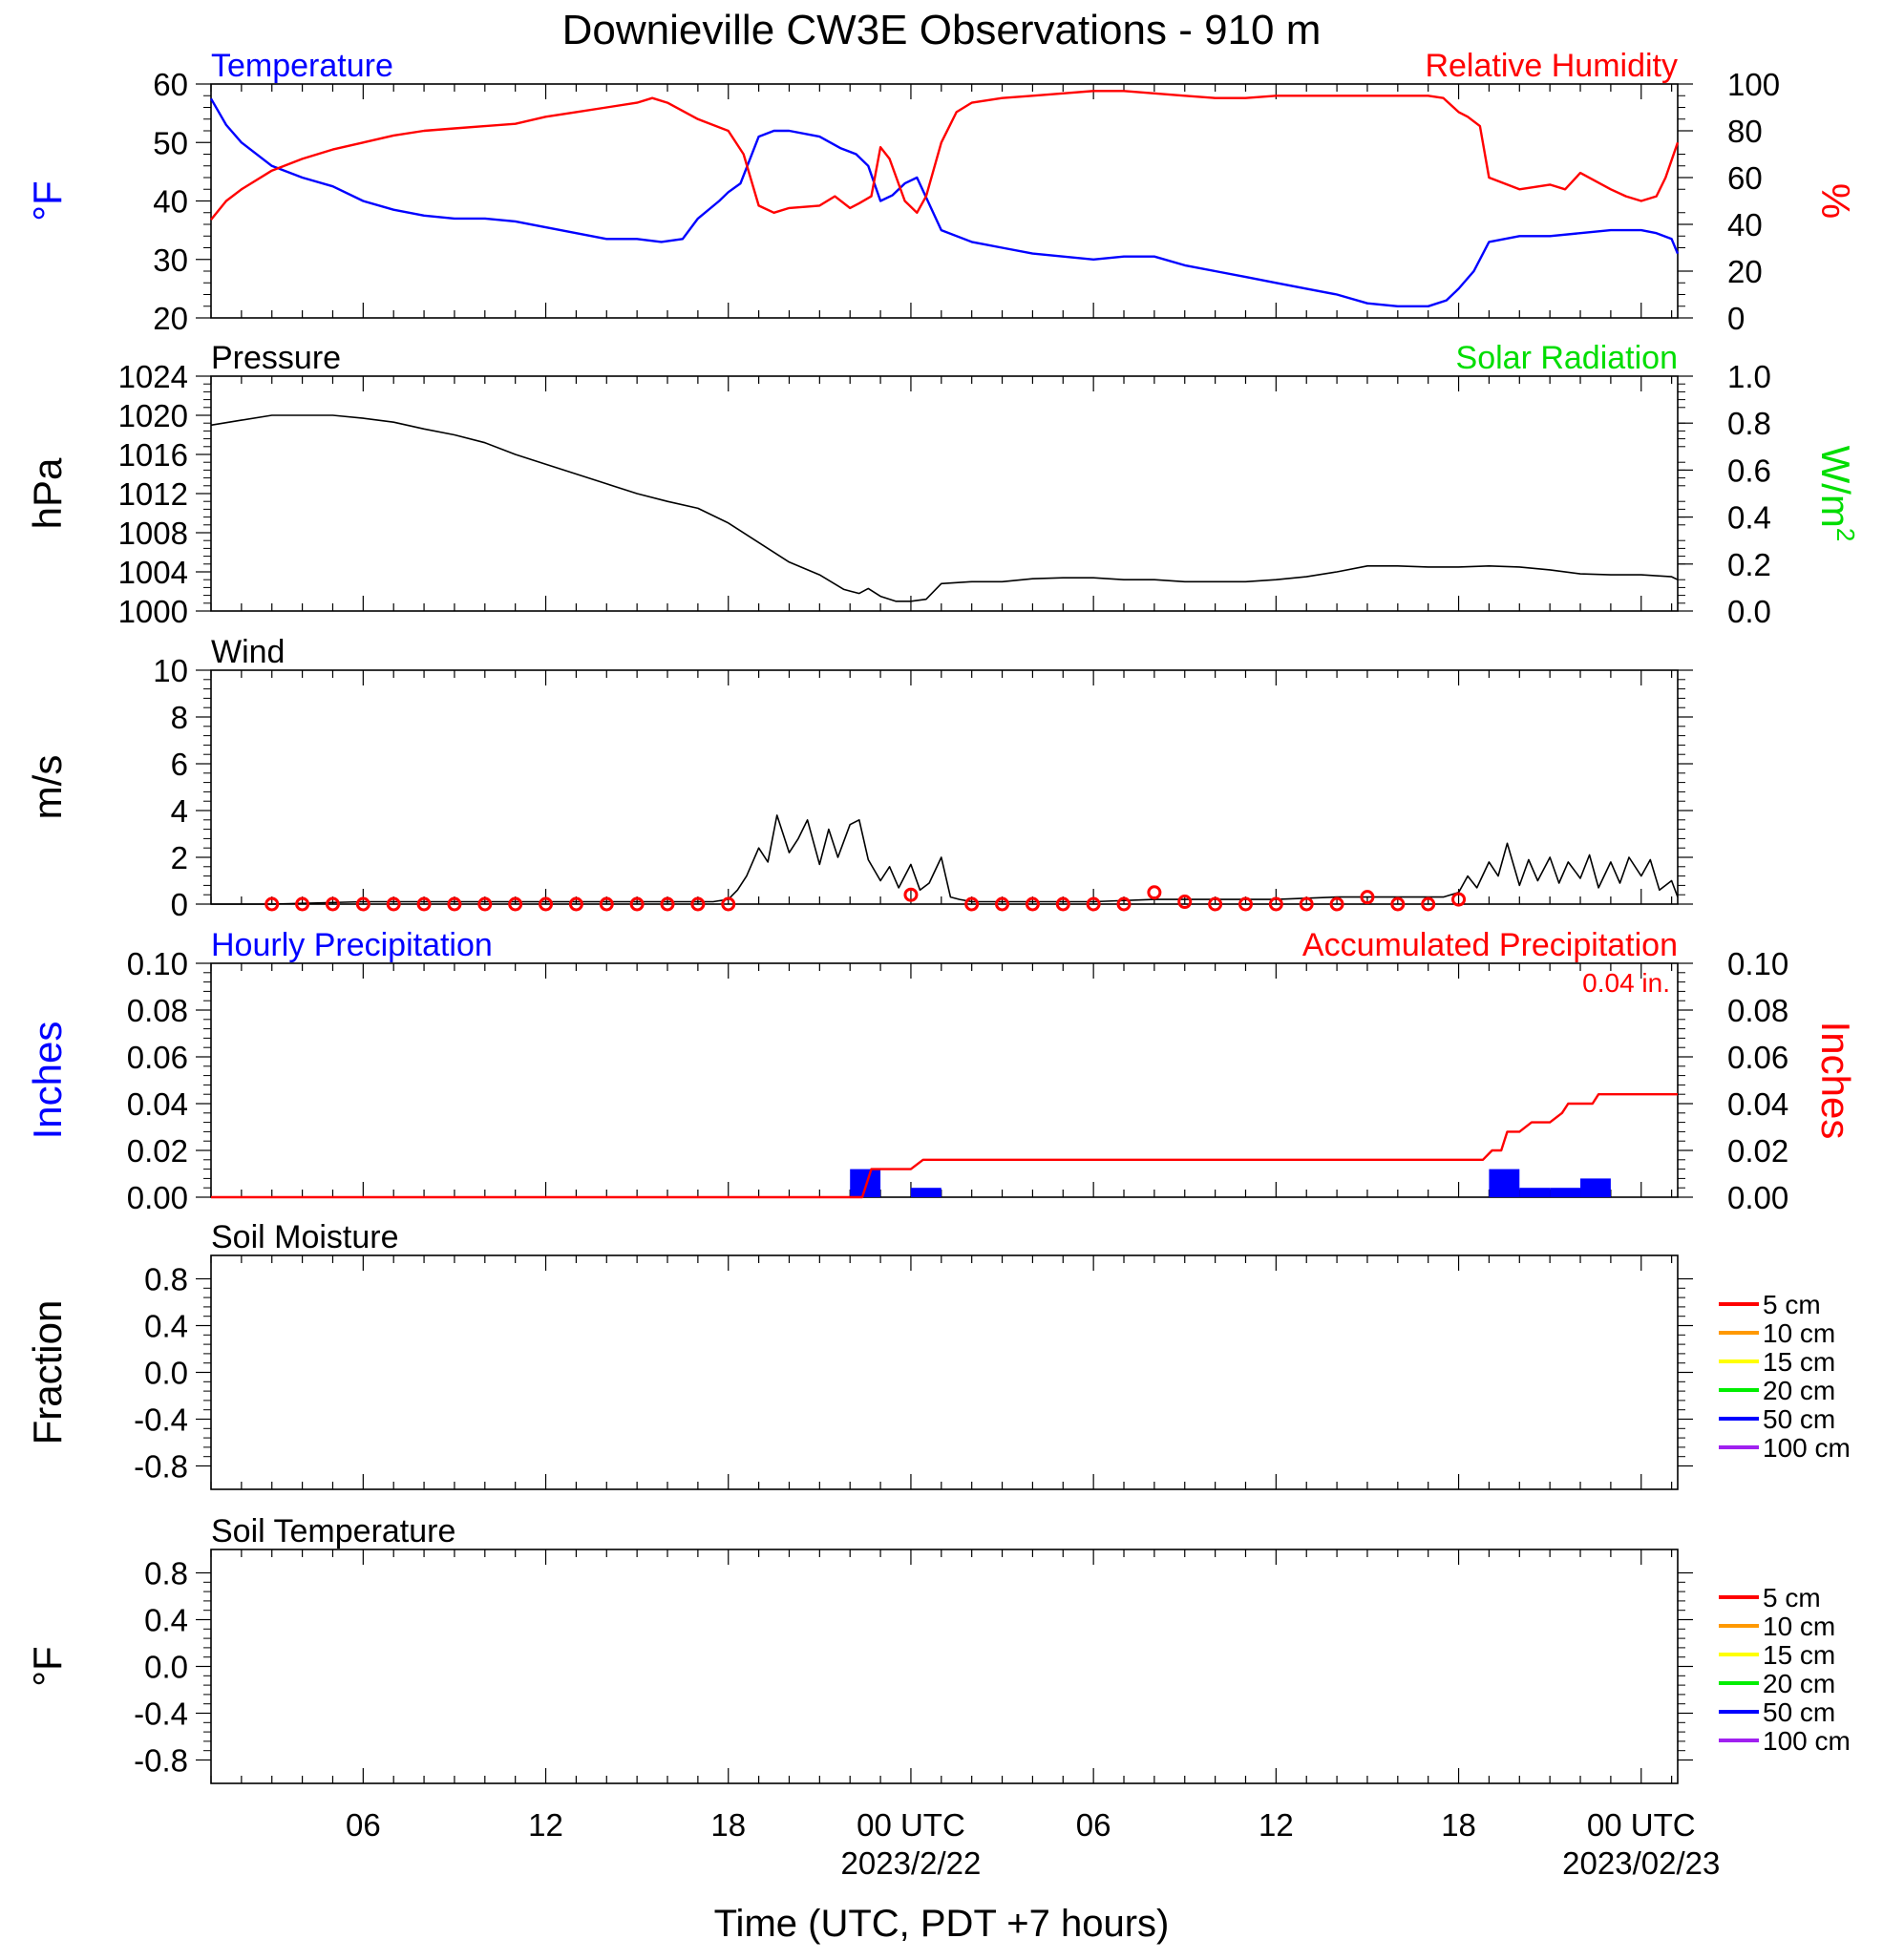 The width and height of the screenshot is (1883, 1960). I want to click on soil_moisture-legend-label: 15 cm, so click(1799, 1362).